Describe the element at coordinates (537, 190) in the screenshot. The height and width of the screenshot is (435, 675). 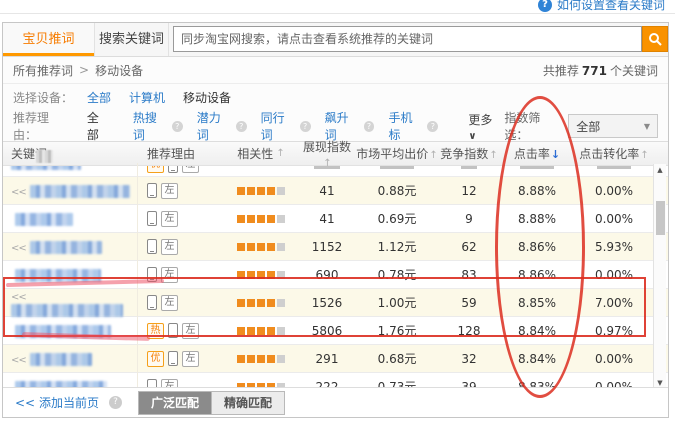
I see `ctr-value: 8.88%` at that location.